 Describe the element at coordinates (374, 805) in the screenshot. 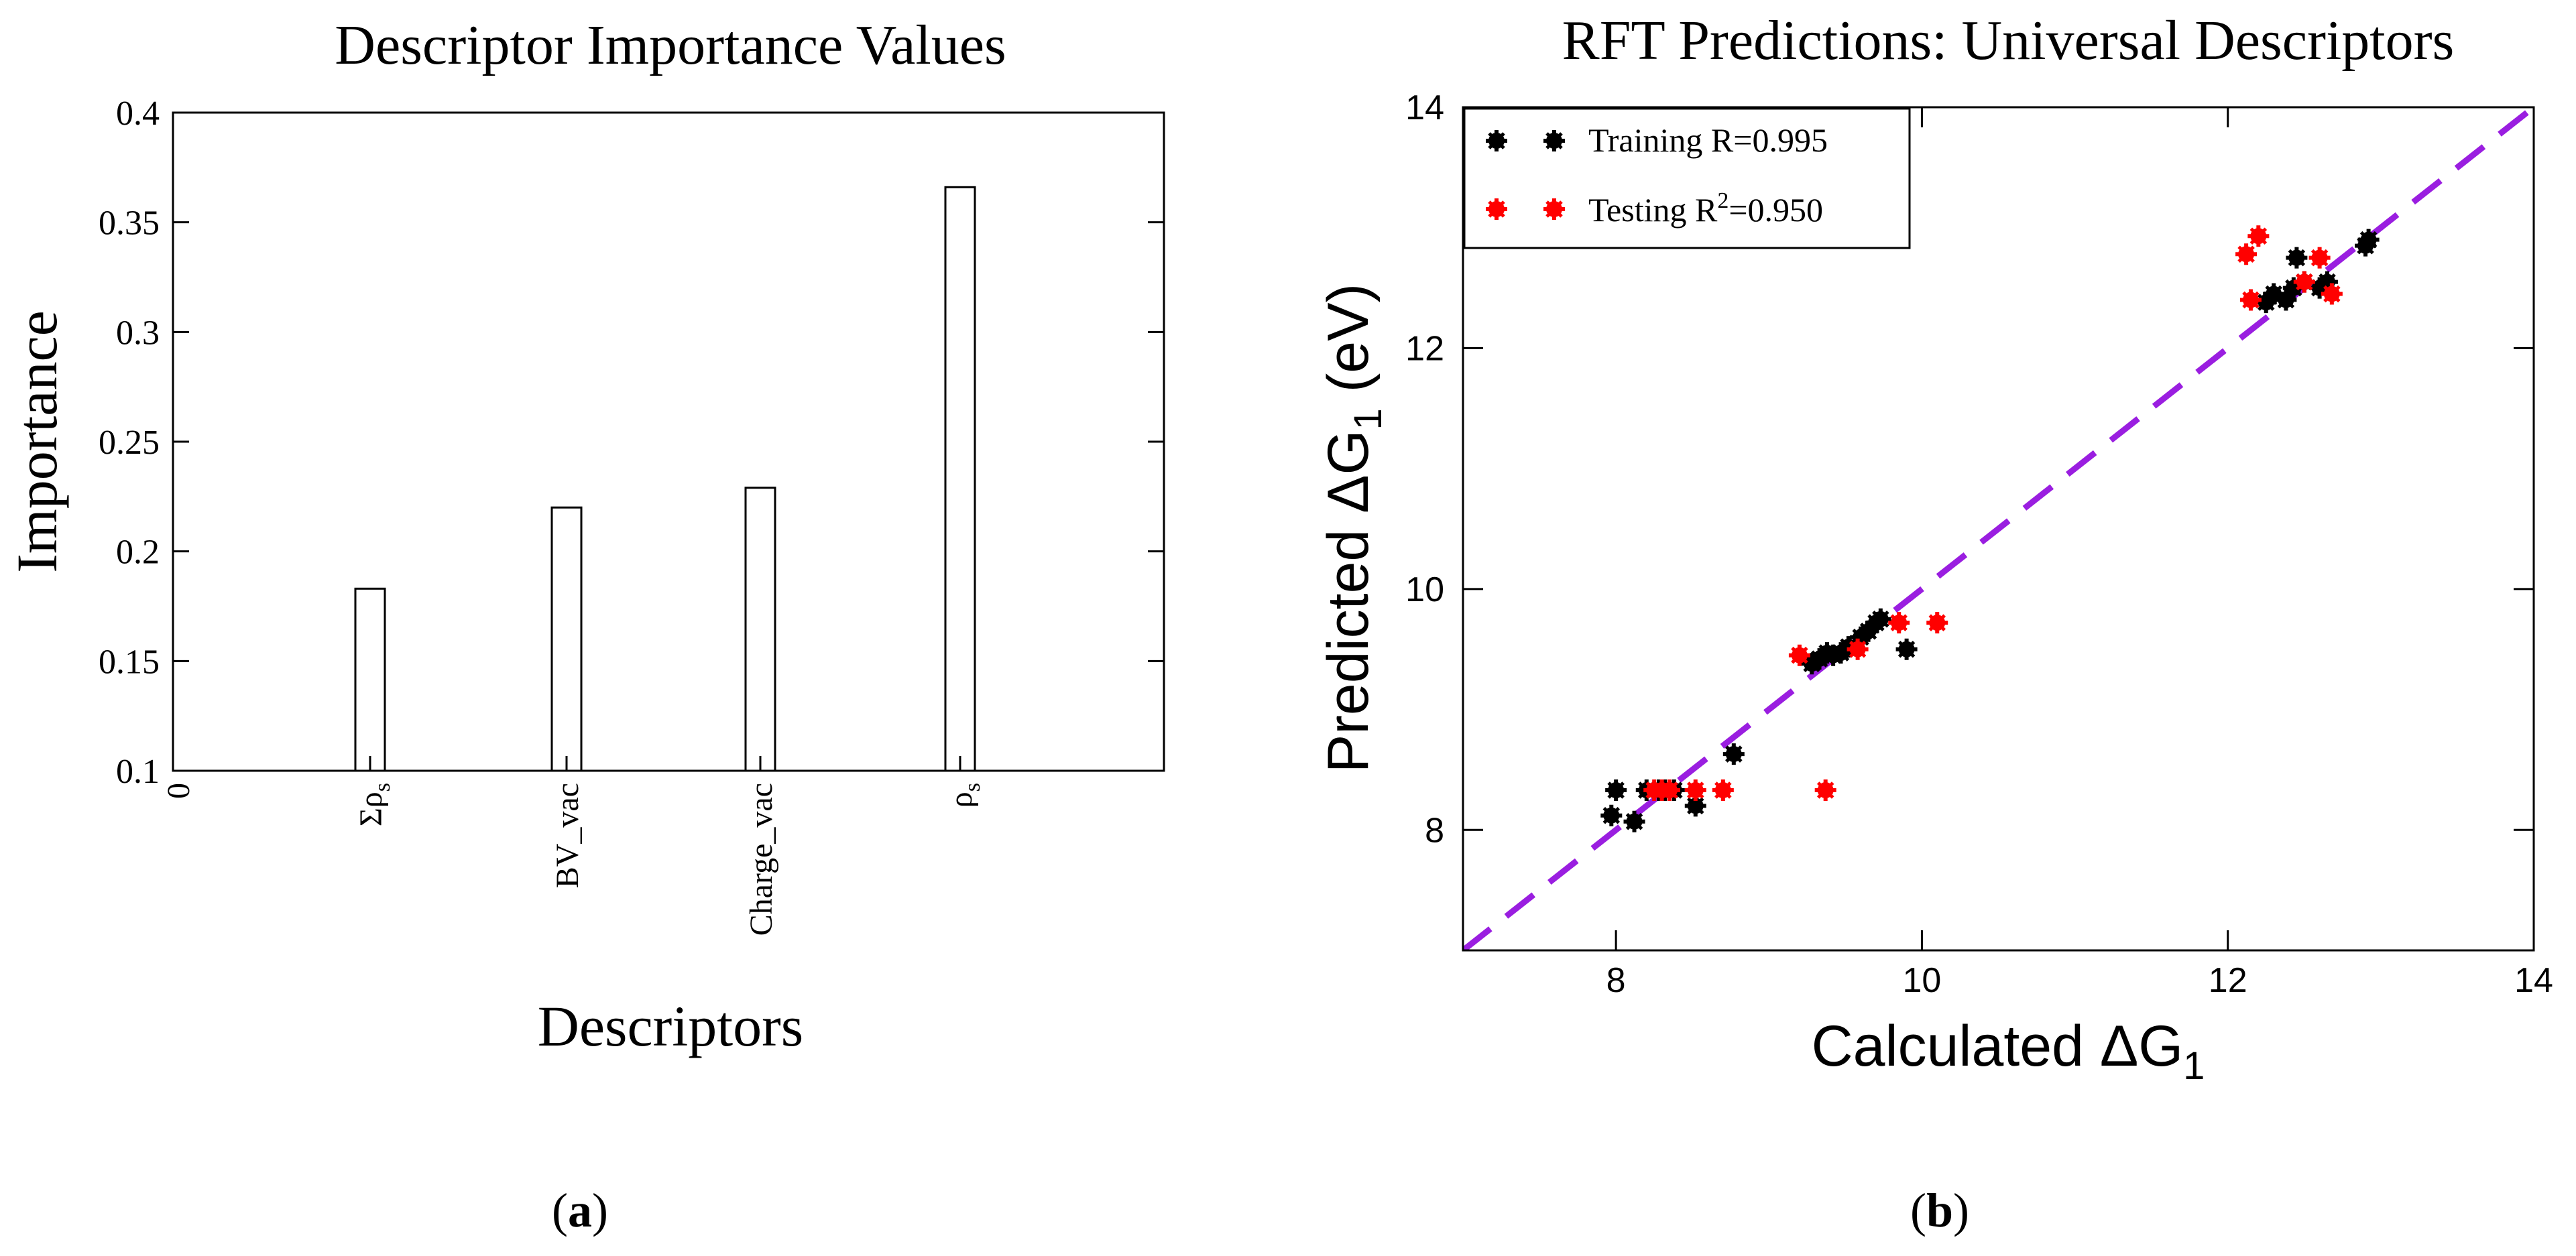

I see `x-tick-label: Σρs` at that location.